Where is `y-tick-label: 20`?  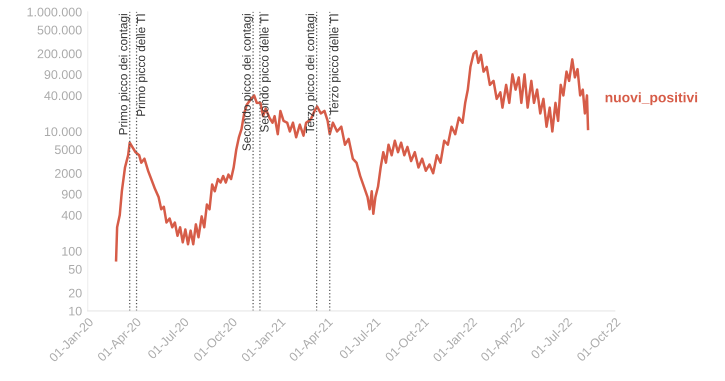 y-tick-label: 20 is located at coordinates (75, 293).